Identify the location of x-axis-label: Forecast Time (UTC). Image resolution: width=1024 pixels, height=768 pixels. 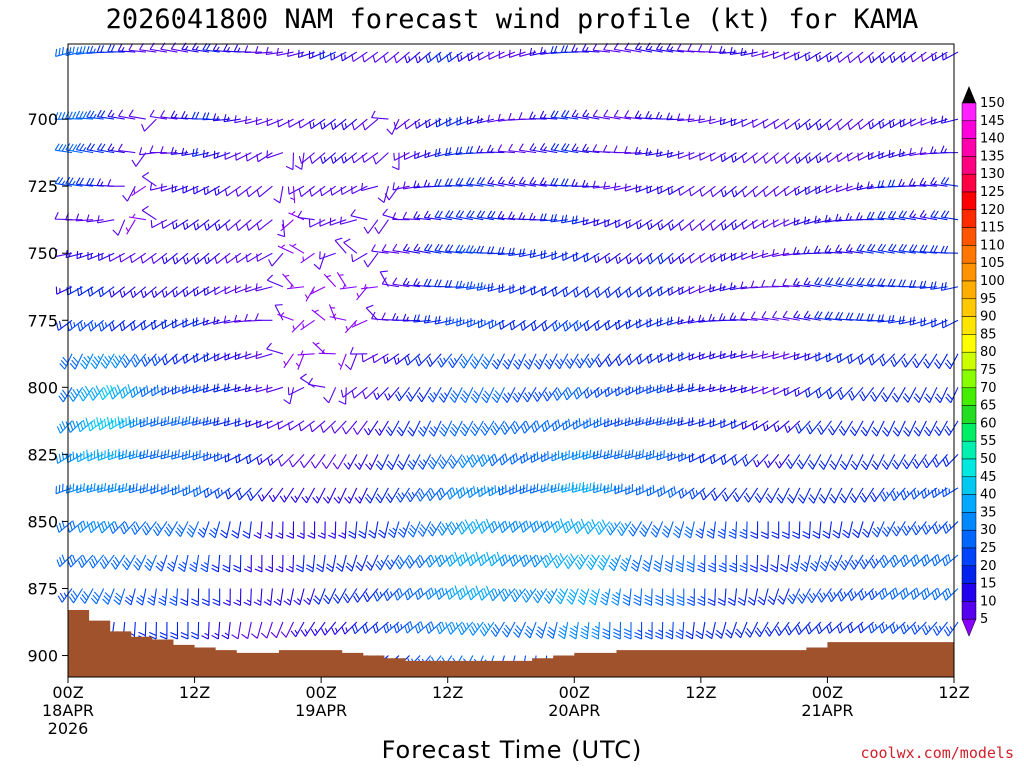
(512, 750).